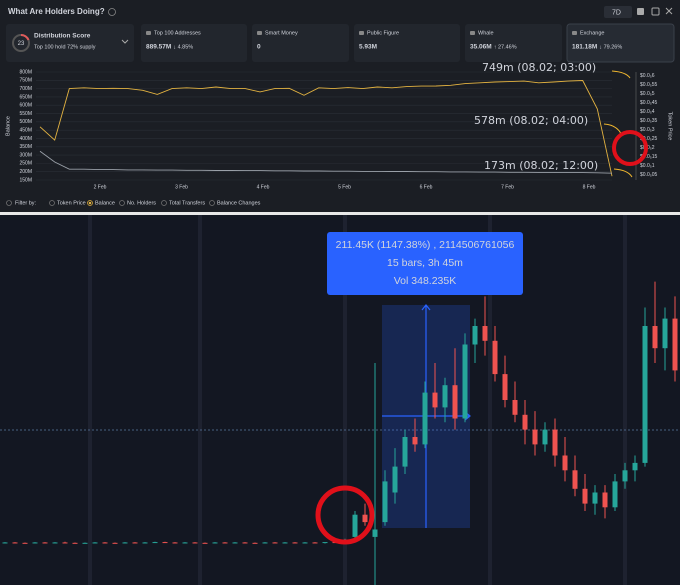 This screenshot has width=680, height=585. Describe the element at coordinates (486, 33) in the screenshot. I see `card-label: Whale` at that location.